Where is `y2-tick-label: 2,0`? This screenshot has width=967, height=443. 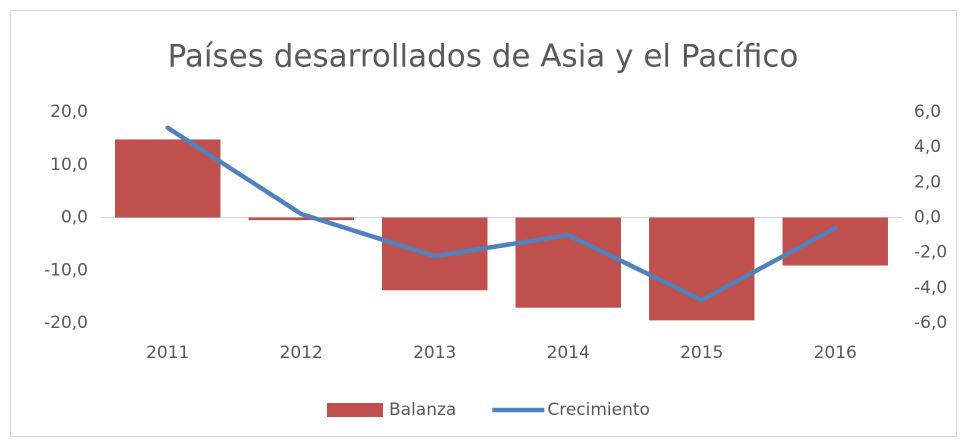
y2-tick-label: 2,0 is located at coordinates (927, 182).